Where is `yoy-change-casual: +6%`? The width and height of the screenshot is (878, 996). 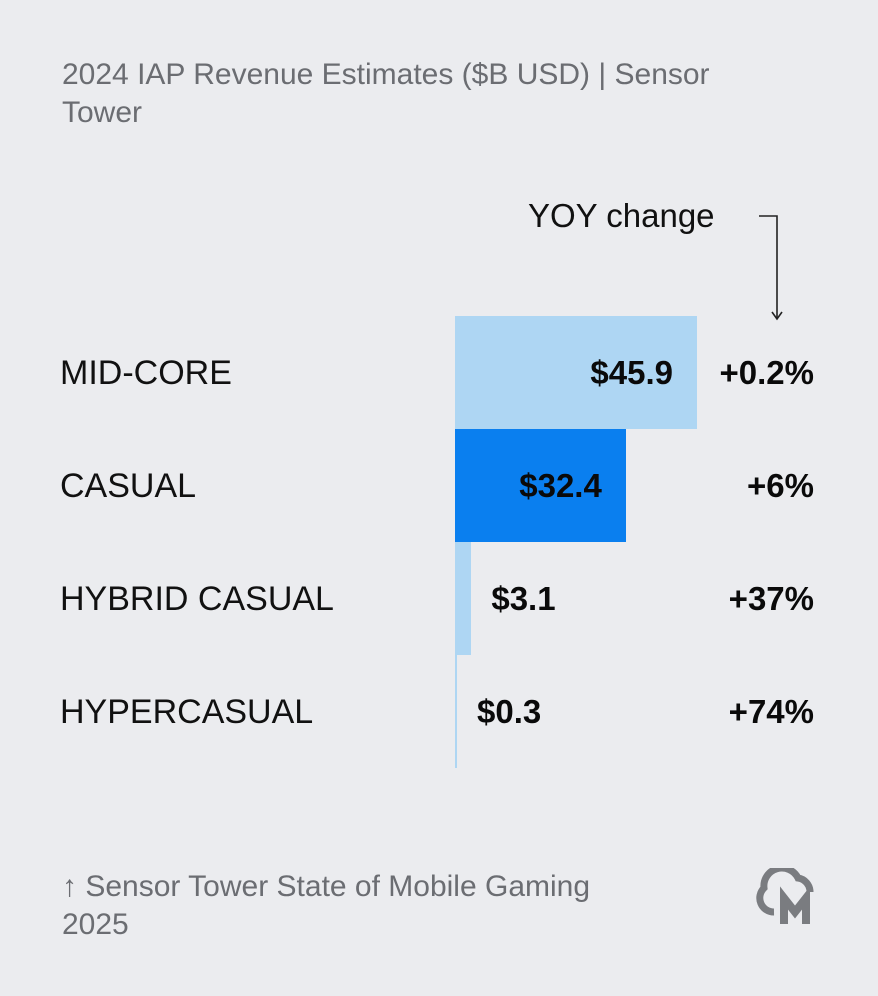 yoy-change-casual: +6% is located at coordinates (780, 485).